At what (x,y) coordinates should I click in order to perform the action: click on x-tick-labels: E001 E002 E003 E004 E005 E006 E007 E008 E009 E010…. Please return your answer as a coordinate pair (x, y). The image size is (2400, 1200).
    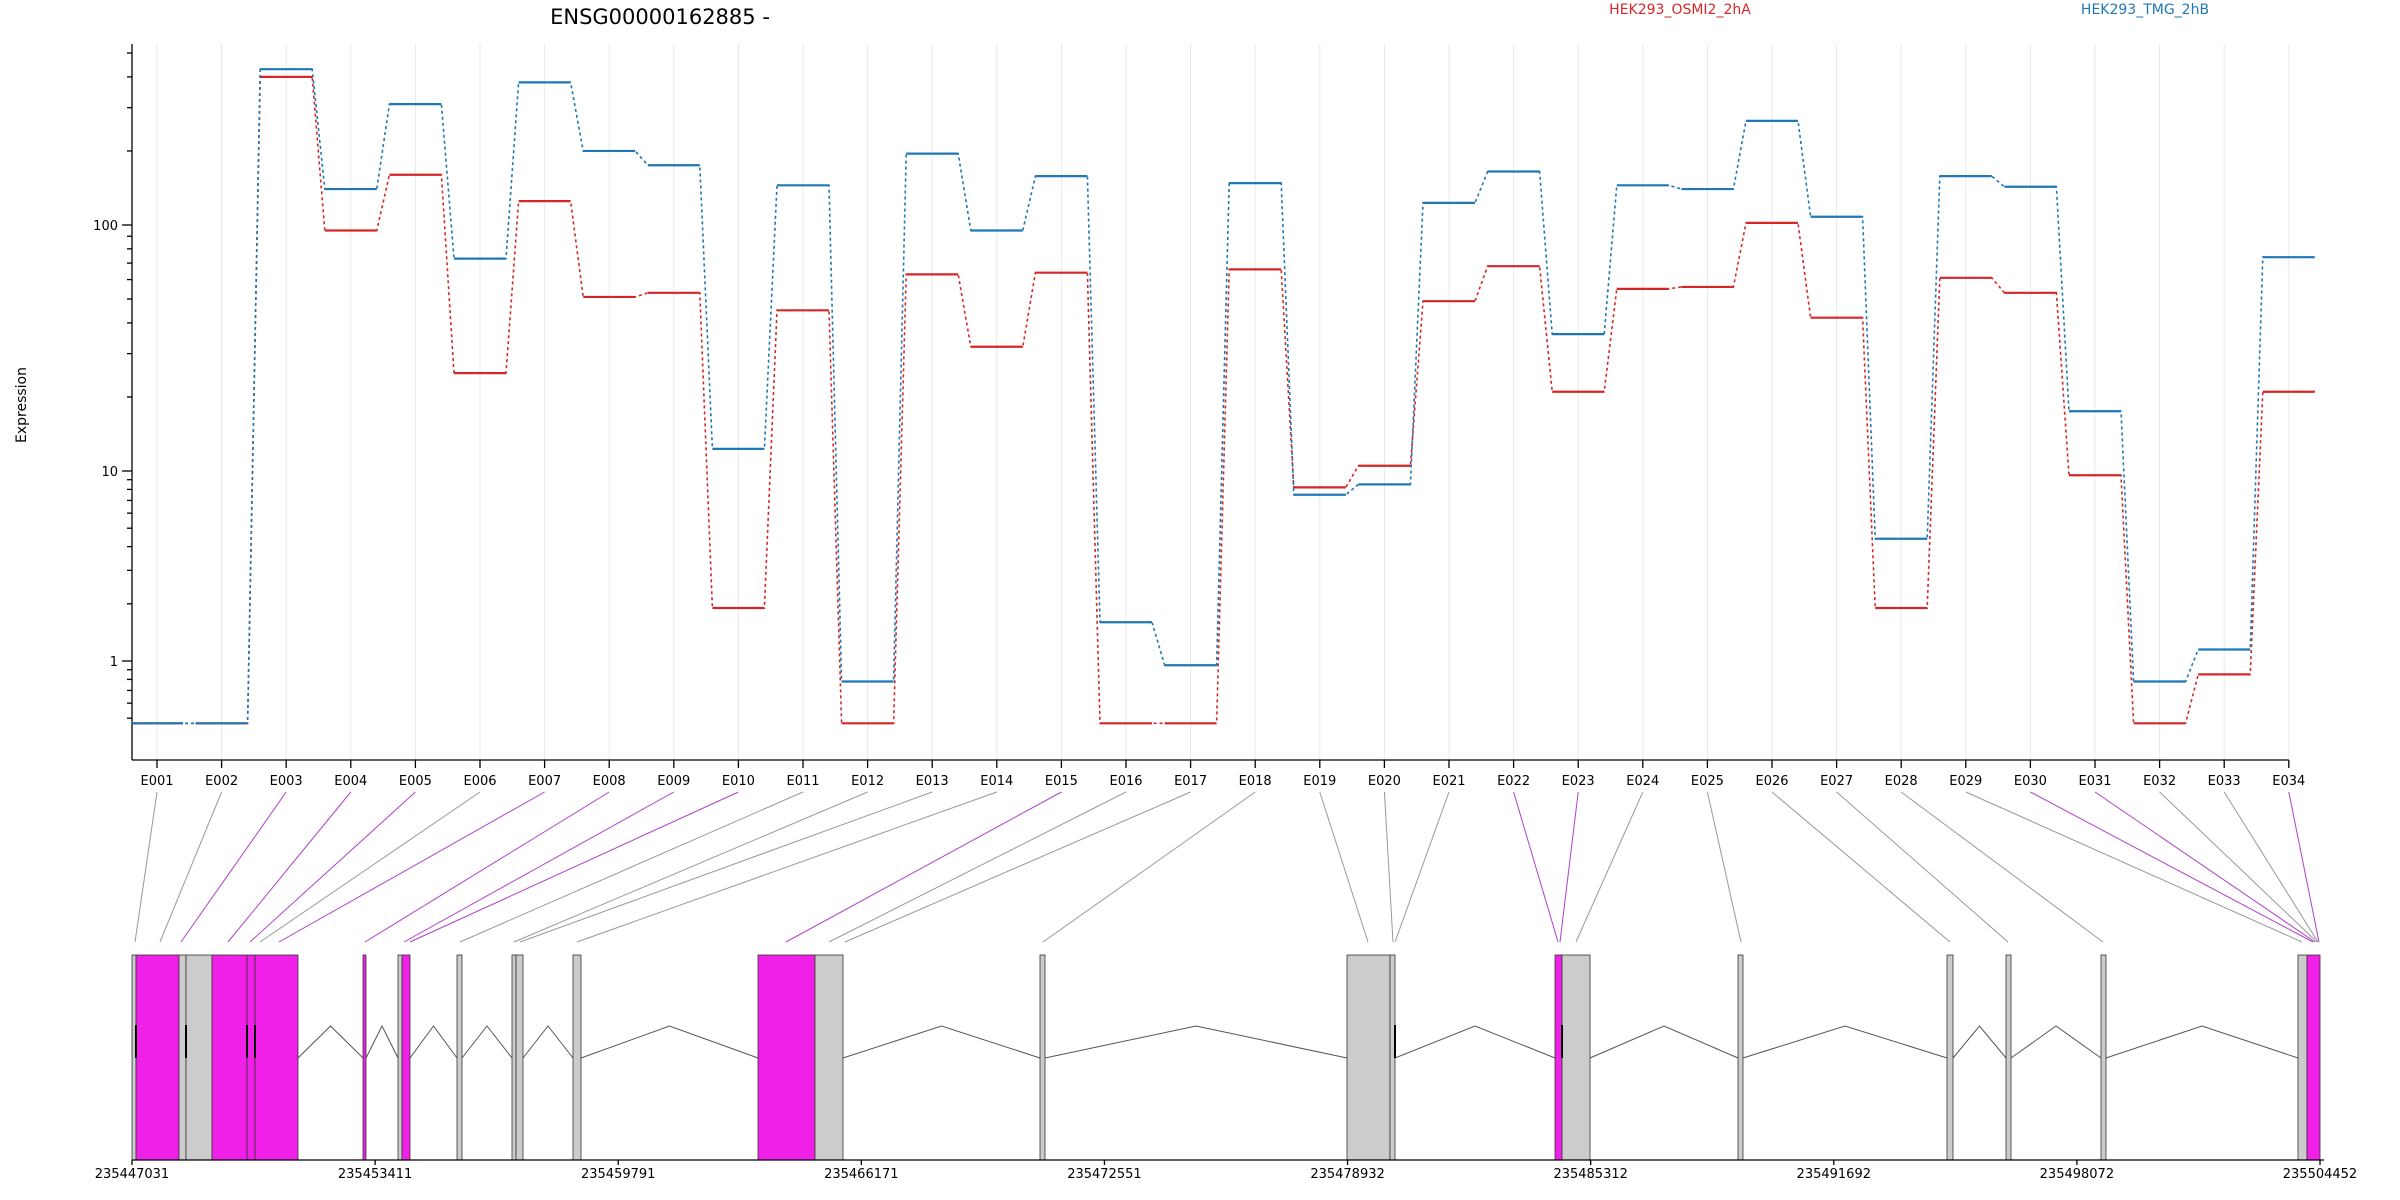
    Looking at the image, I should click on (1222, 774).